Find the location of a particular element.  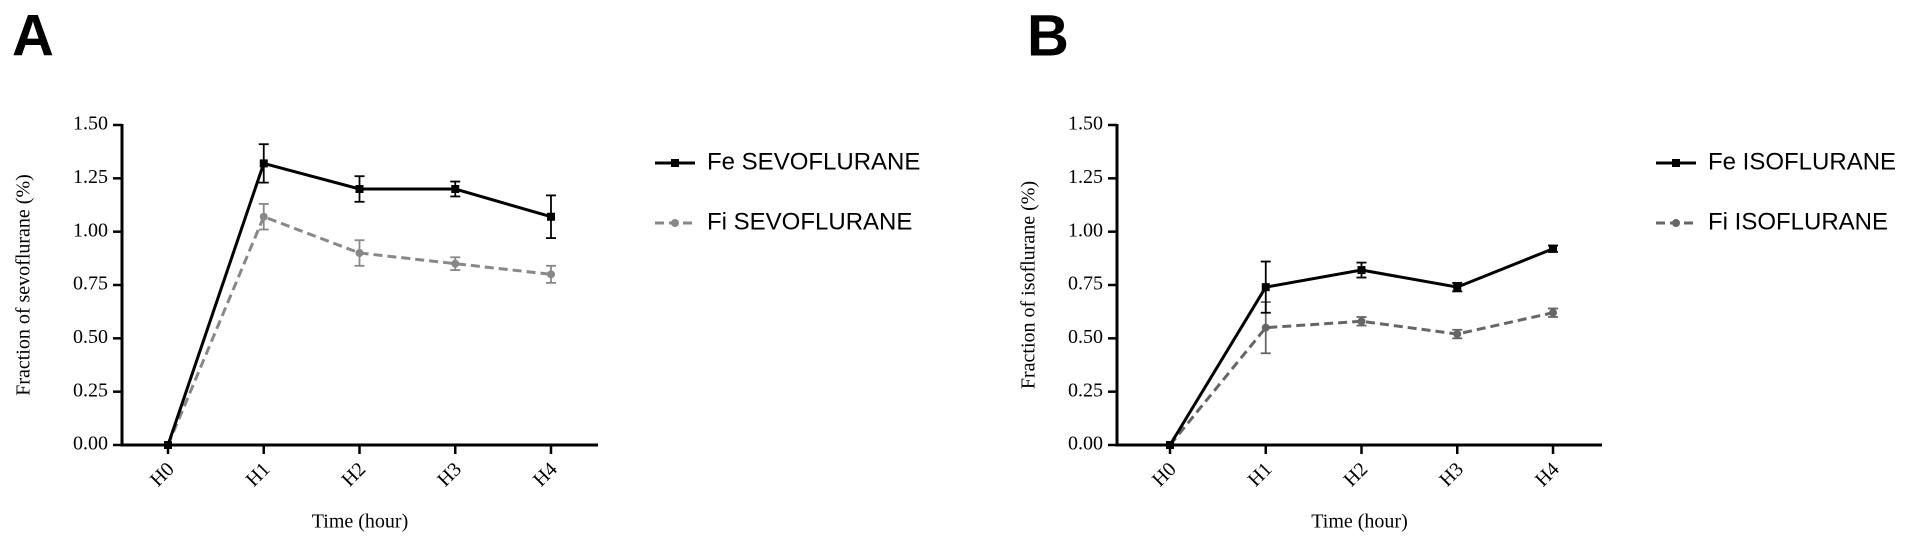

legend-label: Fi SEVOFLURANE is located at coordinates (809, 221).